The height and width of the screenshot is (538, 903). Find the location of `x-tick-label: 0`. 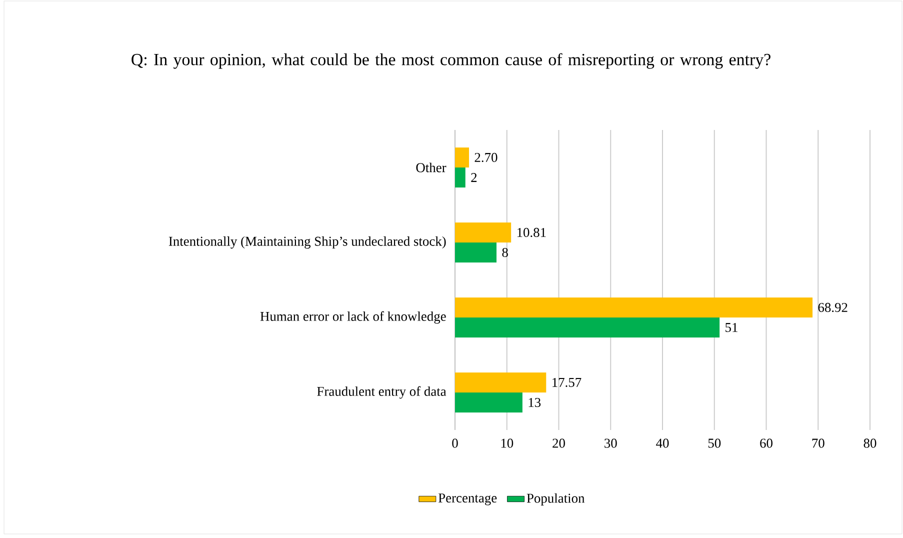

x-tick-label: 0 is located at coordinates (455, 443).